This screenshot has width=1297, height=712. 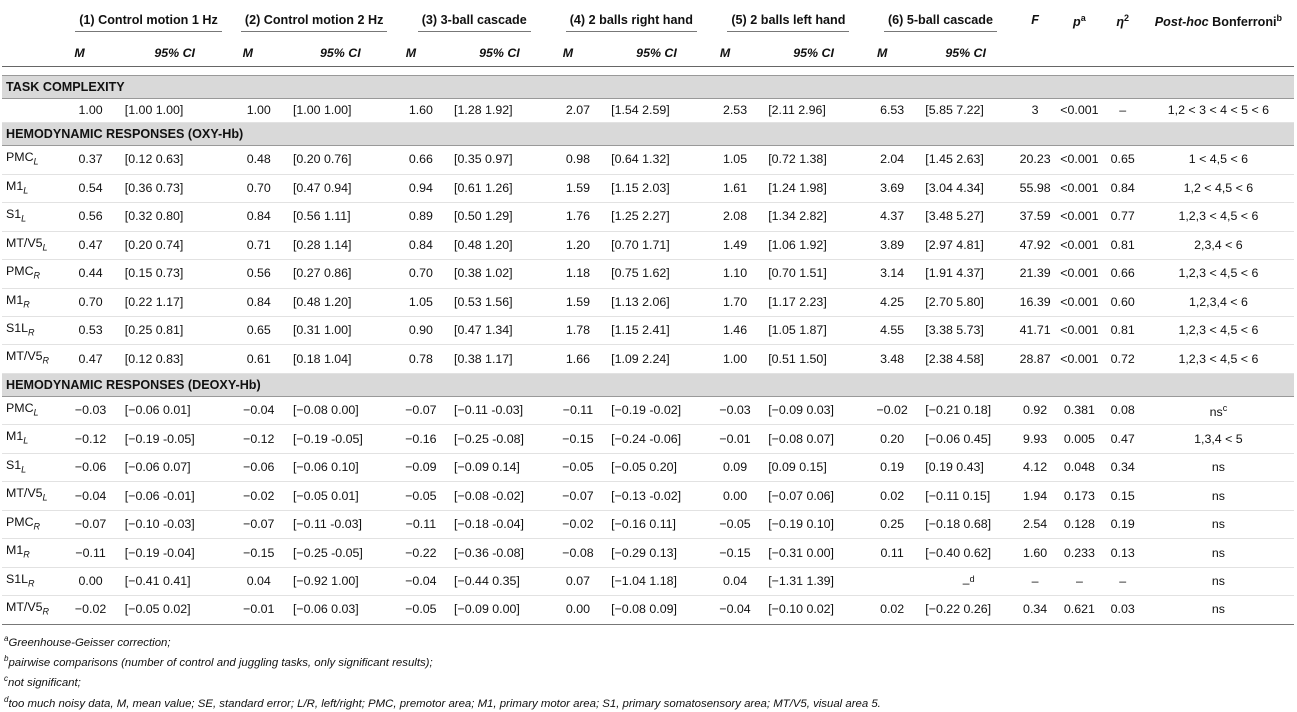 I want to click on value-cell: 6.53, so click(x=892, y=111).